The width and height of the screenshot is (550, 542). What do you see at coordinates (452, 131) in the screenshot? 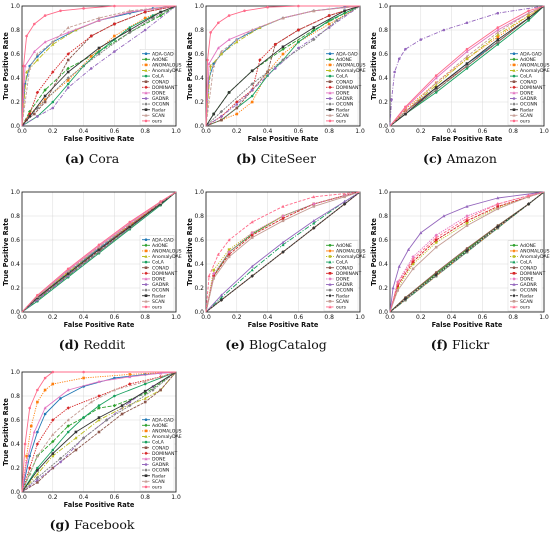
I see `x-tick-label: 0.4` at bounding box center [452, 131].